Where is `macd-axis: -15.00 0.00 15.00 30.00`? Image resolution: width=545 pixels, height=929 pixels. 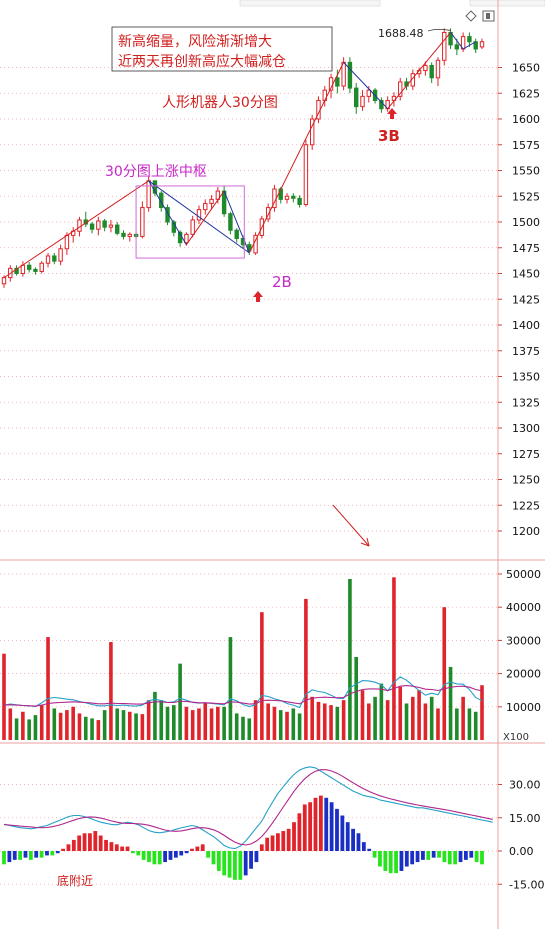
macd-axis: -15.00 0.00 15.00 30.00 is located at coordinates (521, 835).